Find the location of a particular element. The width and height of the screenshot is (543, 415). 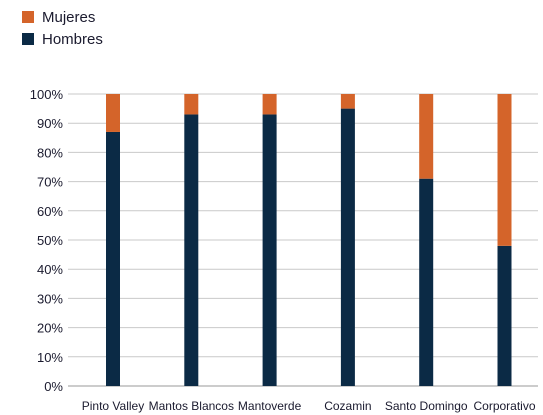

y-tick-label: 60% is located at coordinates (50, 211).